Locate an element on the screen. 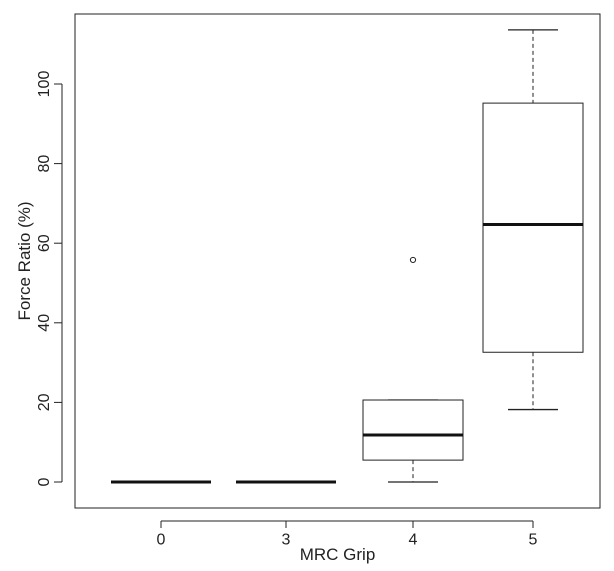 The width and height of the screenshot is (614, 571). y-tick-label: 100 is located at coordinates (44, 84).